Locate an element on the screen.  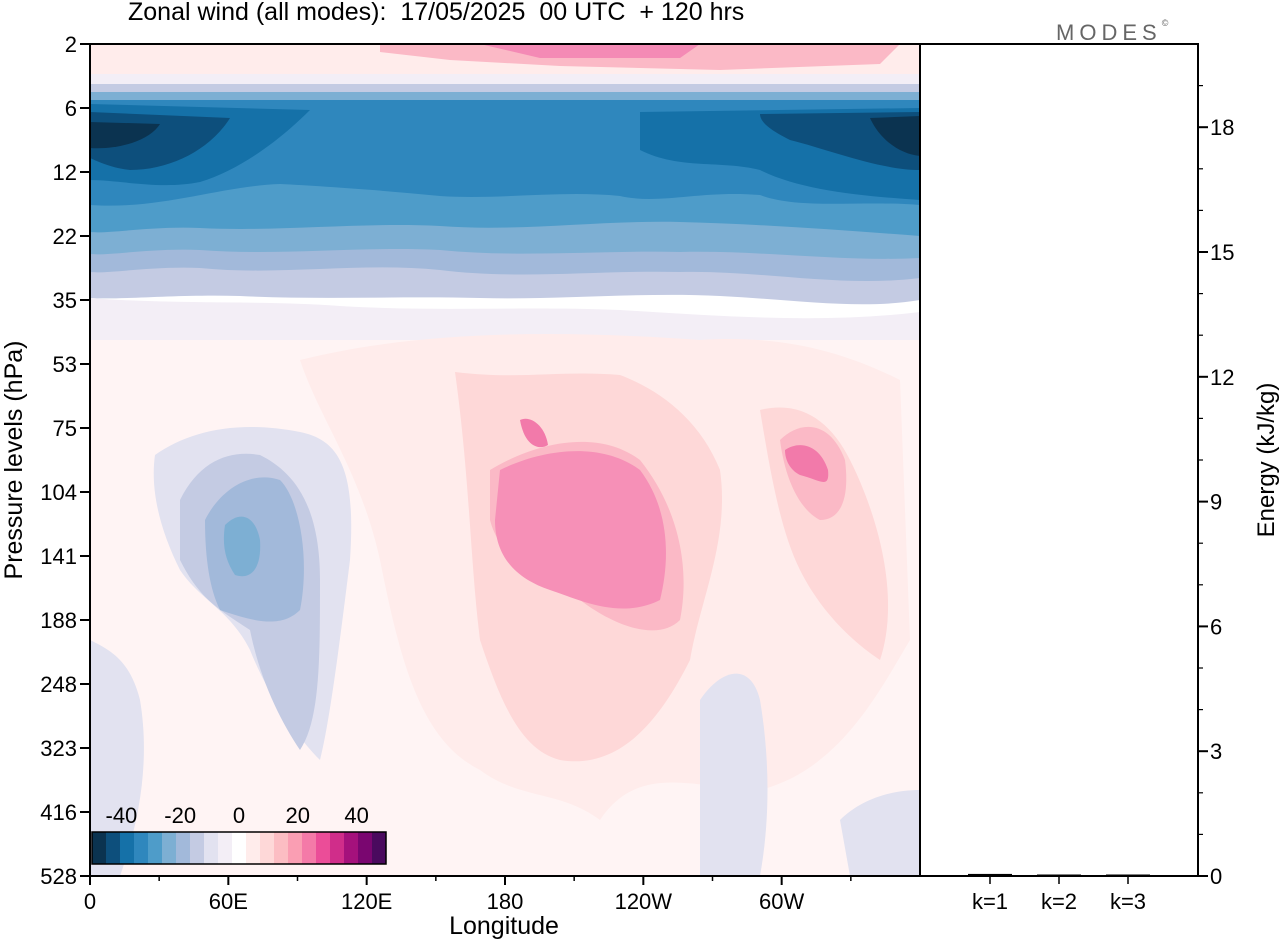
colorbar-tick-label: 0 is located at coordinates (239, 815).